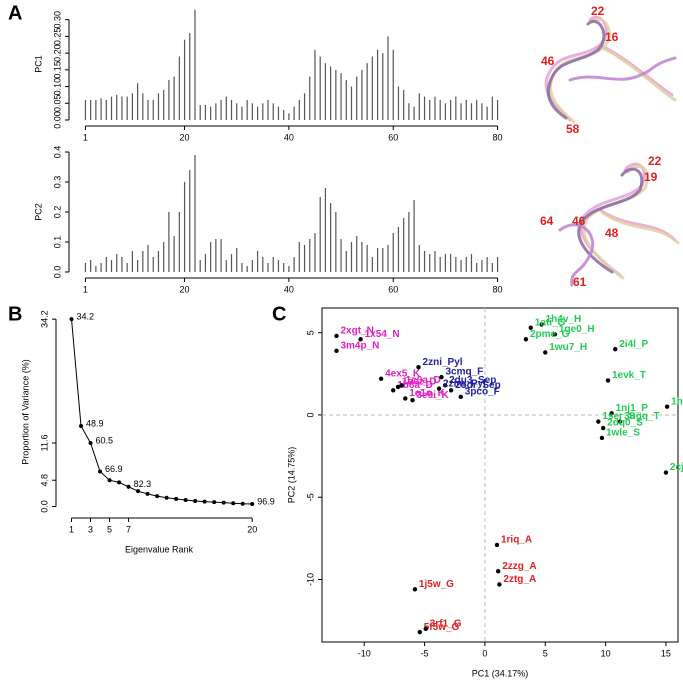 This screenshot has height=696, width=683. What do you see at coordinates (143, 484) in the screenshot?
I see `cumulative-label: 82.3` at bounding box center [143, 484].